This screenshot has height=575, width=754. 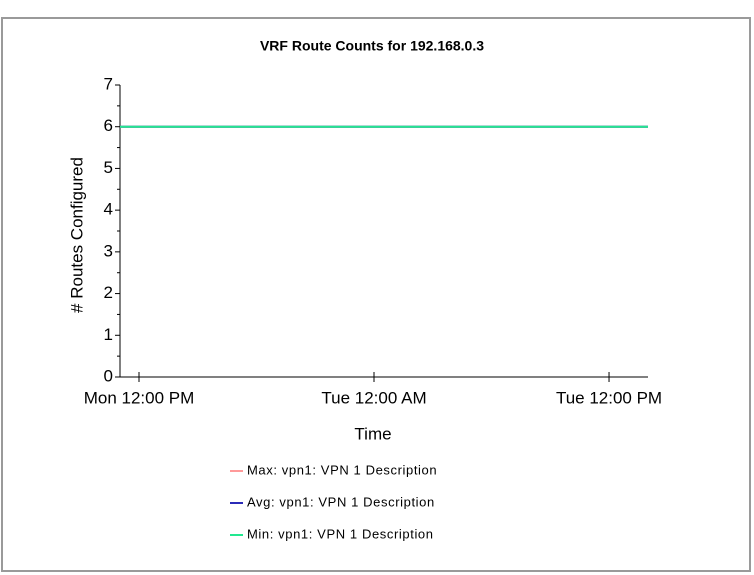 What do you see at coordinates (342, 469) in the screenshot?
I see `legend-label: Max: vpn1: VPN 1 Description` at bounding box center [342, 469].